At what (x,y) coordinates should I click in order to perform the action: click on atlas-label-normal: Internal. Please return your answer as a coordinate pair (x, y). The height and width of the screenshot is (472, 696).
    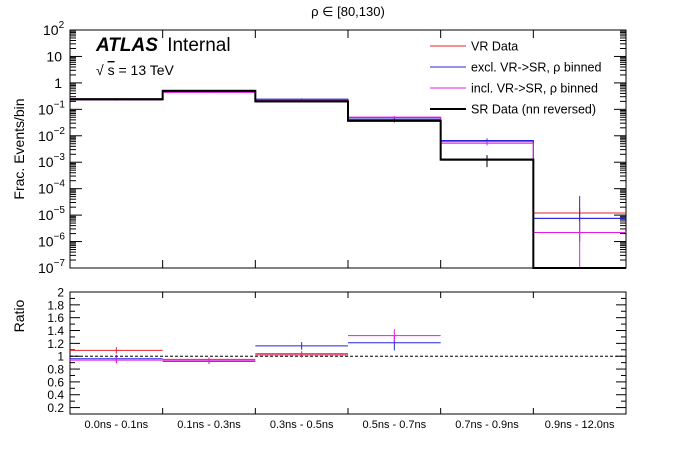
    Looking at the image, I should click on (198, 45).